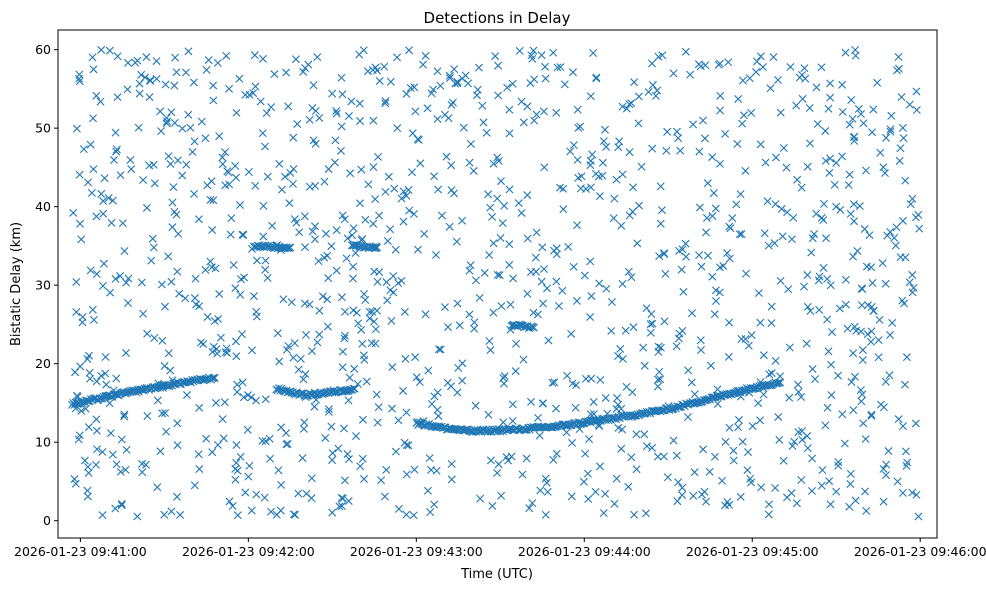  I want to click on y-tick-label: 40, so click(43, 206).